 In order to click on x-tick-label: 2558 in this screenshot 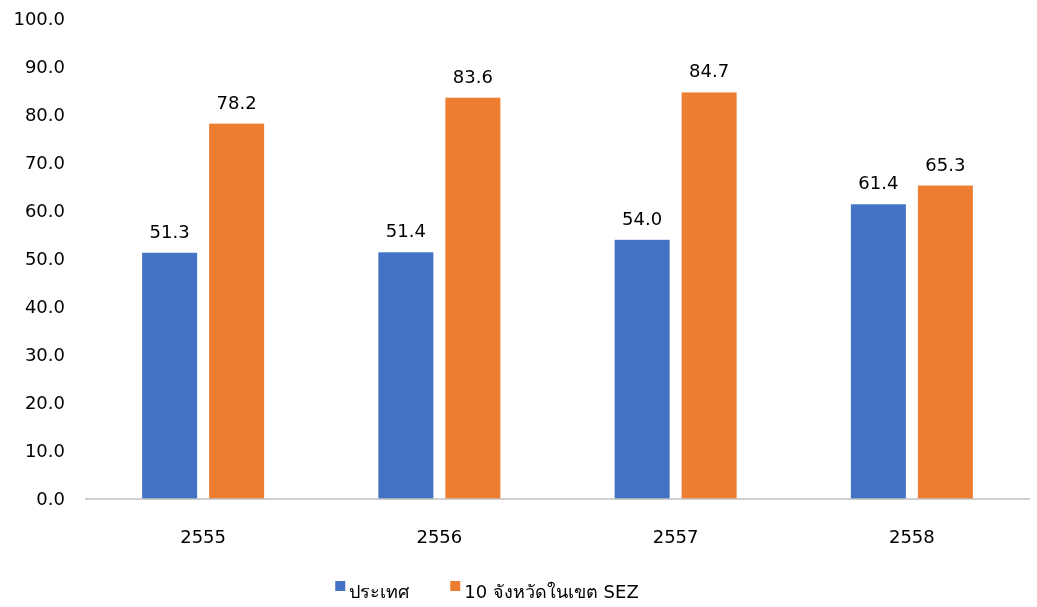, I will do `click(911, 536)`.